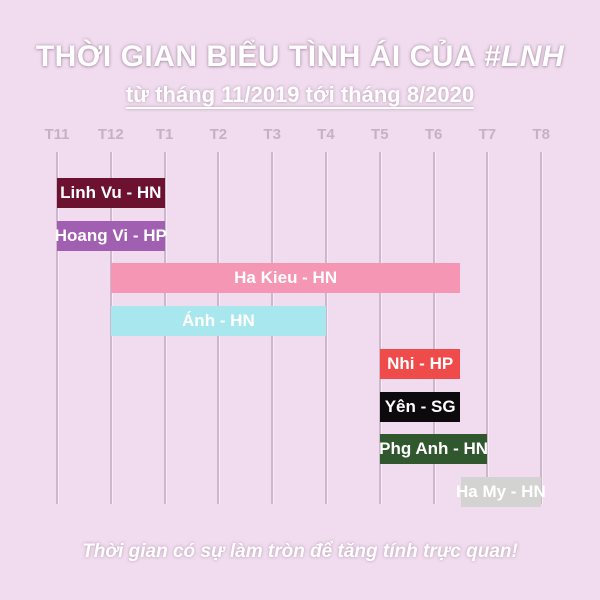 The image size is (600, 600). Describe the element at coordinates (420, 406) in the screenshot. I see `timeline-bar: Yên - SG` at that location.